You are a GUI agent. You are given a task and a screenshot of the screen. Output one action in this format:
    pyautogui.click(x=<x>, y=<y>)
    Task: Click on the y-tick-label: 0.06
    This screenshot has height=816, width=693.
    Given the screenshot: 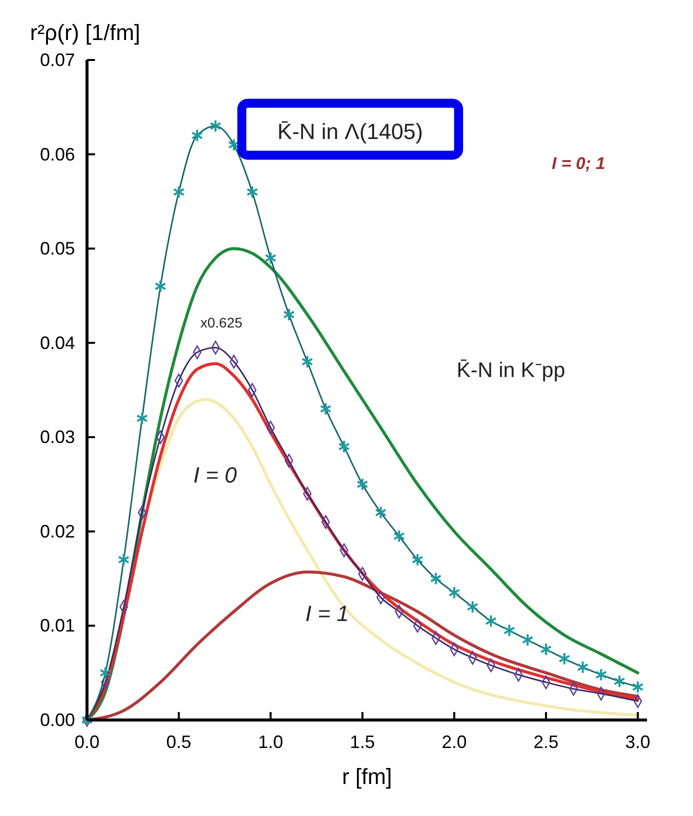 What is the action you would take?
    pyautogui.click(x=57, y=154)
    